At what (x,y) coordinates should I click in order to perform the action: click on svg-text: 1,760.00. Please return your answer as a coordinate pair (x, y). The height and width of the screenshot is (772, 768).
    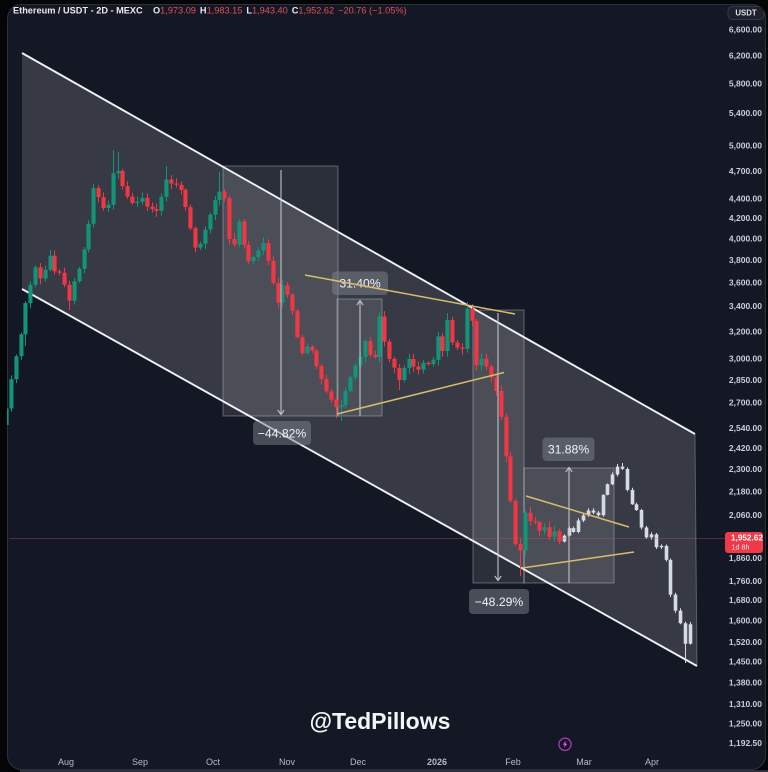
    Looking at the image, I should click on (745, 581).